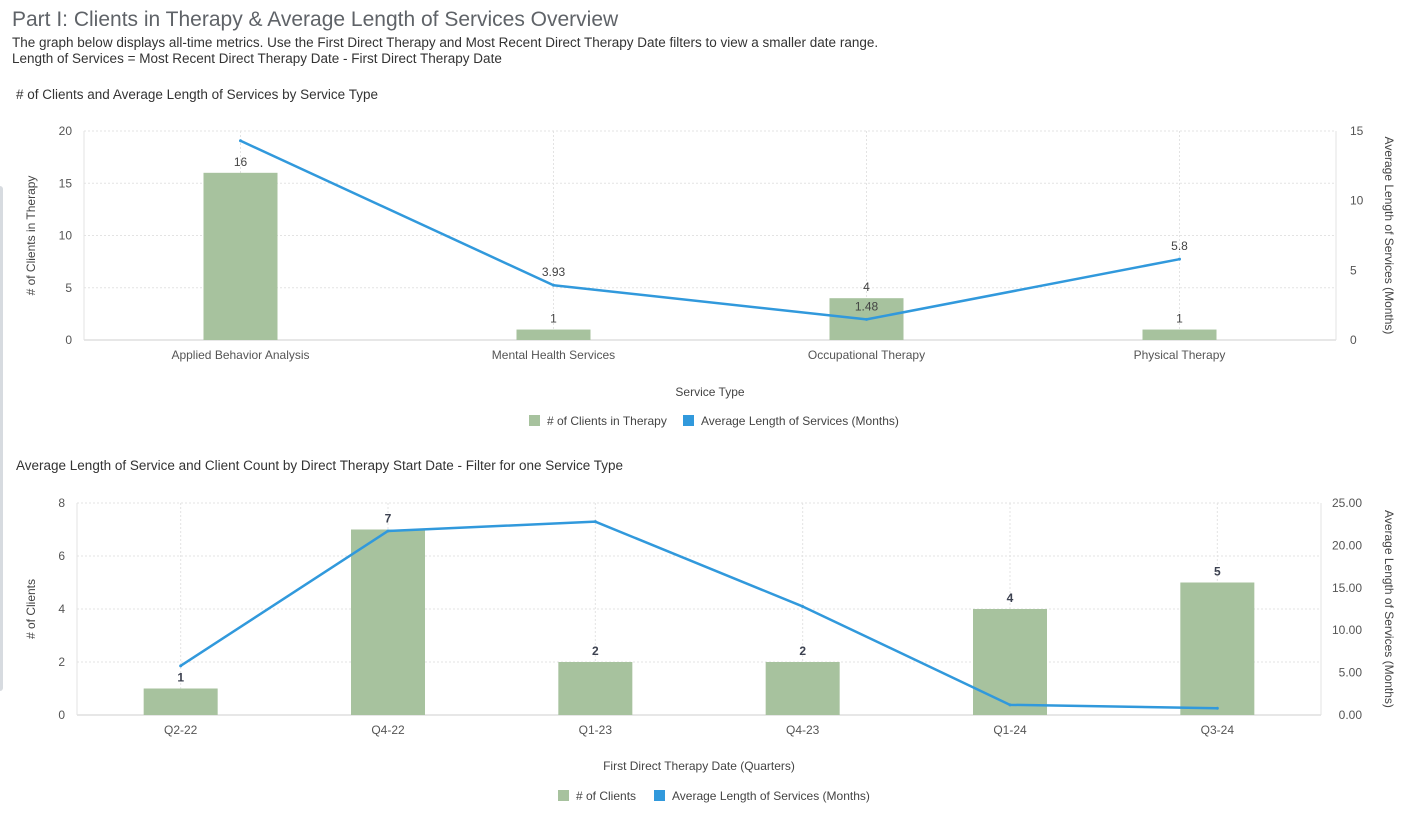  What do you see at coordinates (1351, 715) in the screenshot?
I see `y2-tick-label: 0.00` at bounding box center [1351, 715].